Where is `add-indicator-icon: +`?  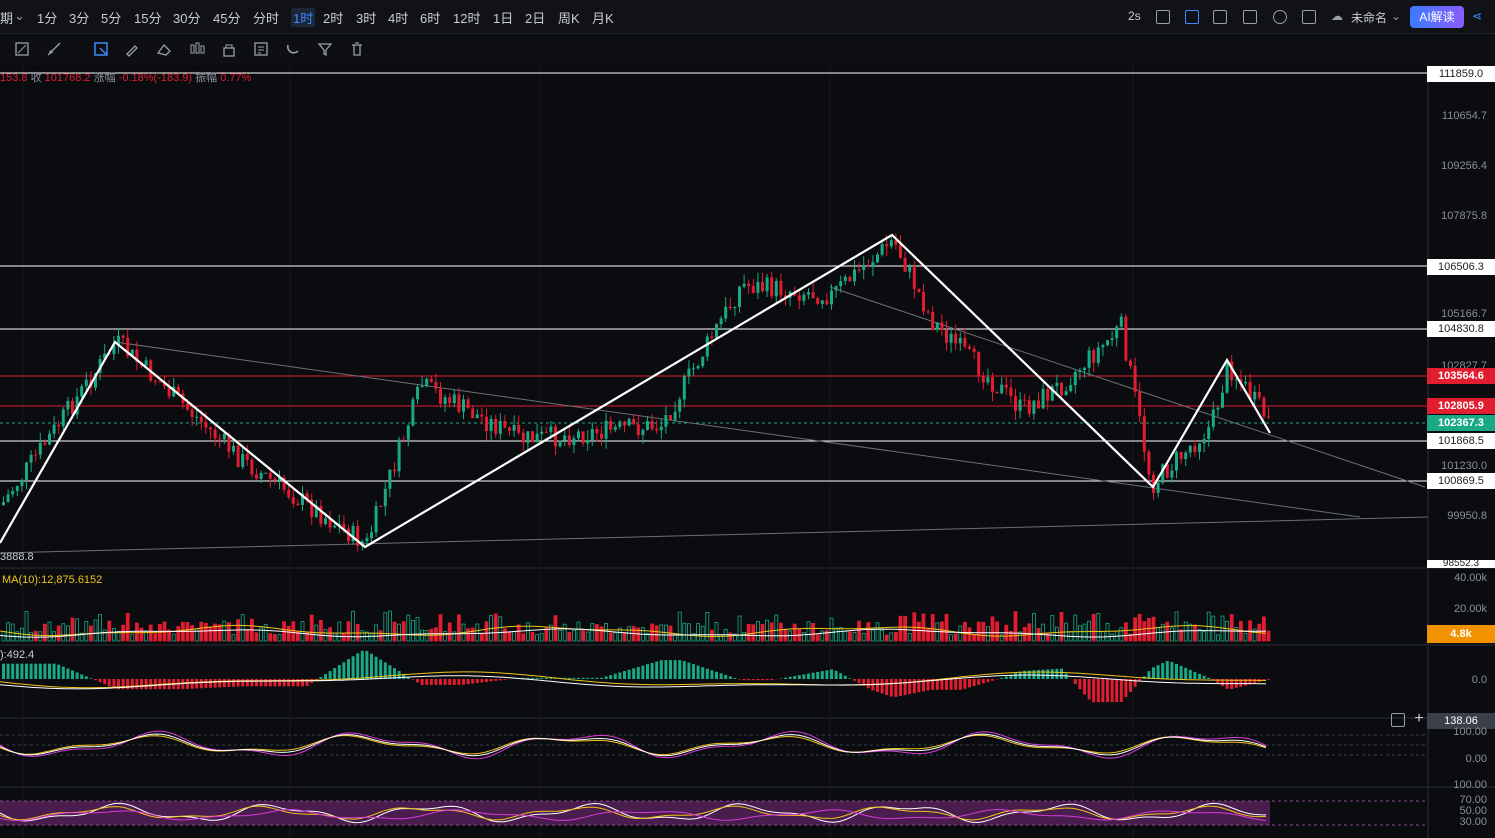
add-indicator-icon: + is located at coordinates (1419, 718).